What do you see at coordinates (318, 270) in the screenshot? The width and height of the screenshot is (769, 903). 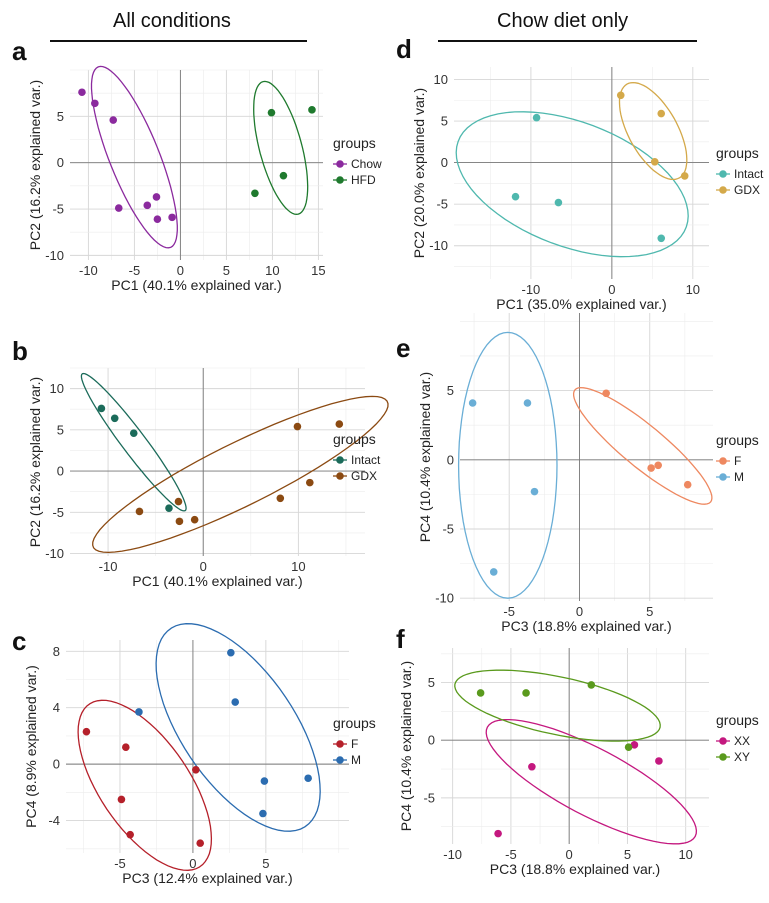 I see `x-tick-label: 15` at bounding box center [318, 270].